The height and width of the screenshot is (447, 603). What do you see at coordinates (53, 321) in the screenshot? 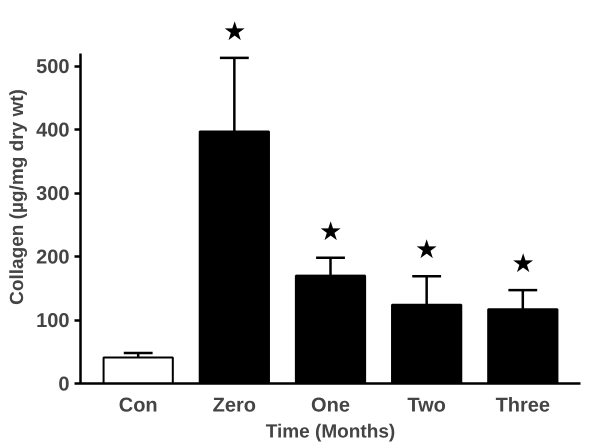
I see `y-tick-label: 100` at bounding box center [53, 321].